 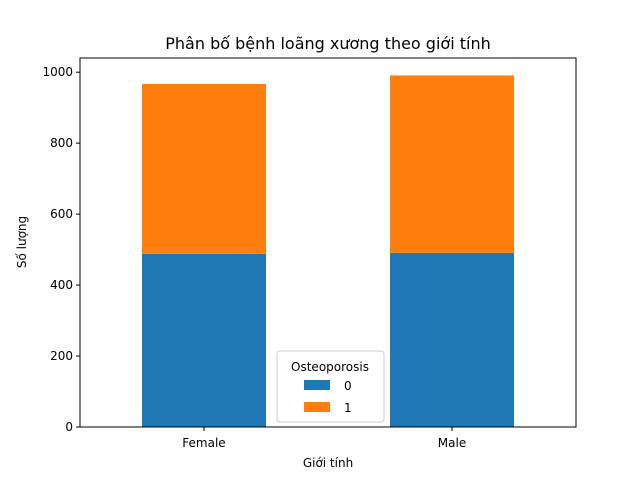 I want to click on legend-label-1: 1, so click(x=348, y=408).